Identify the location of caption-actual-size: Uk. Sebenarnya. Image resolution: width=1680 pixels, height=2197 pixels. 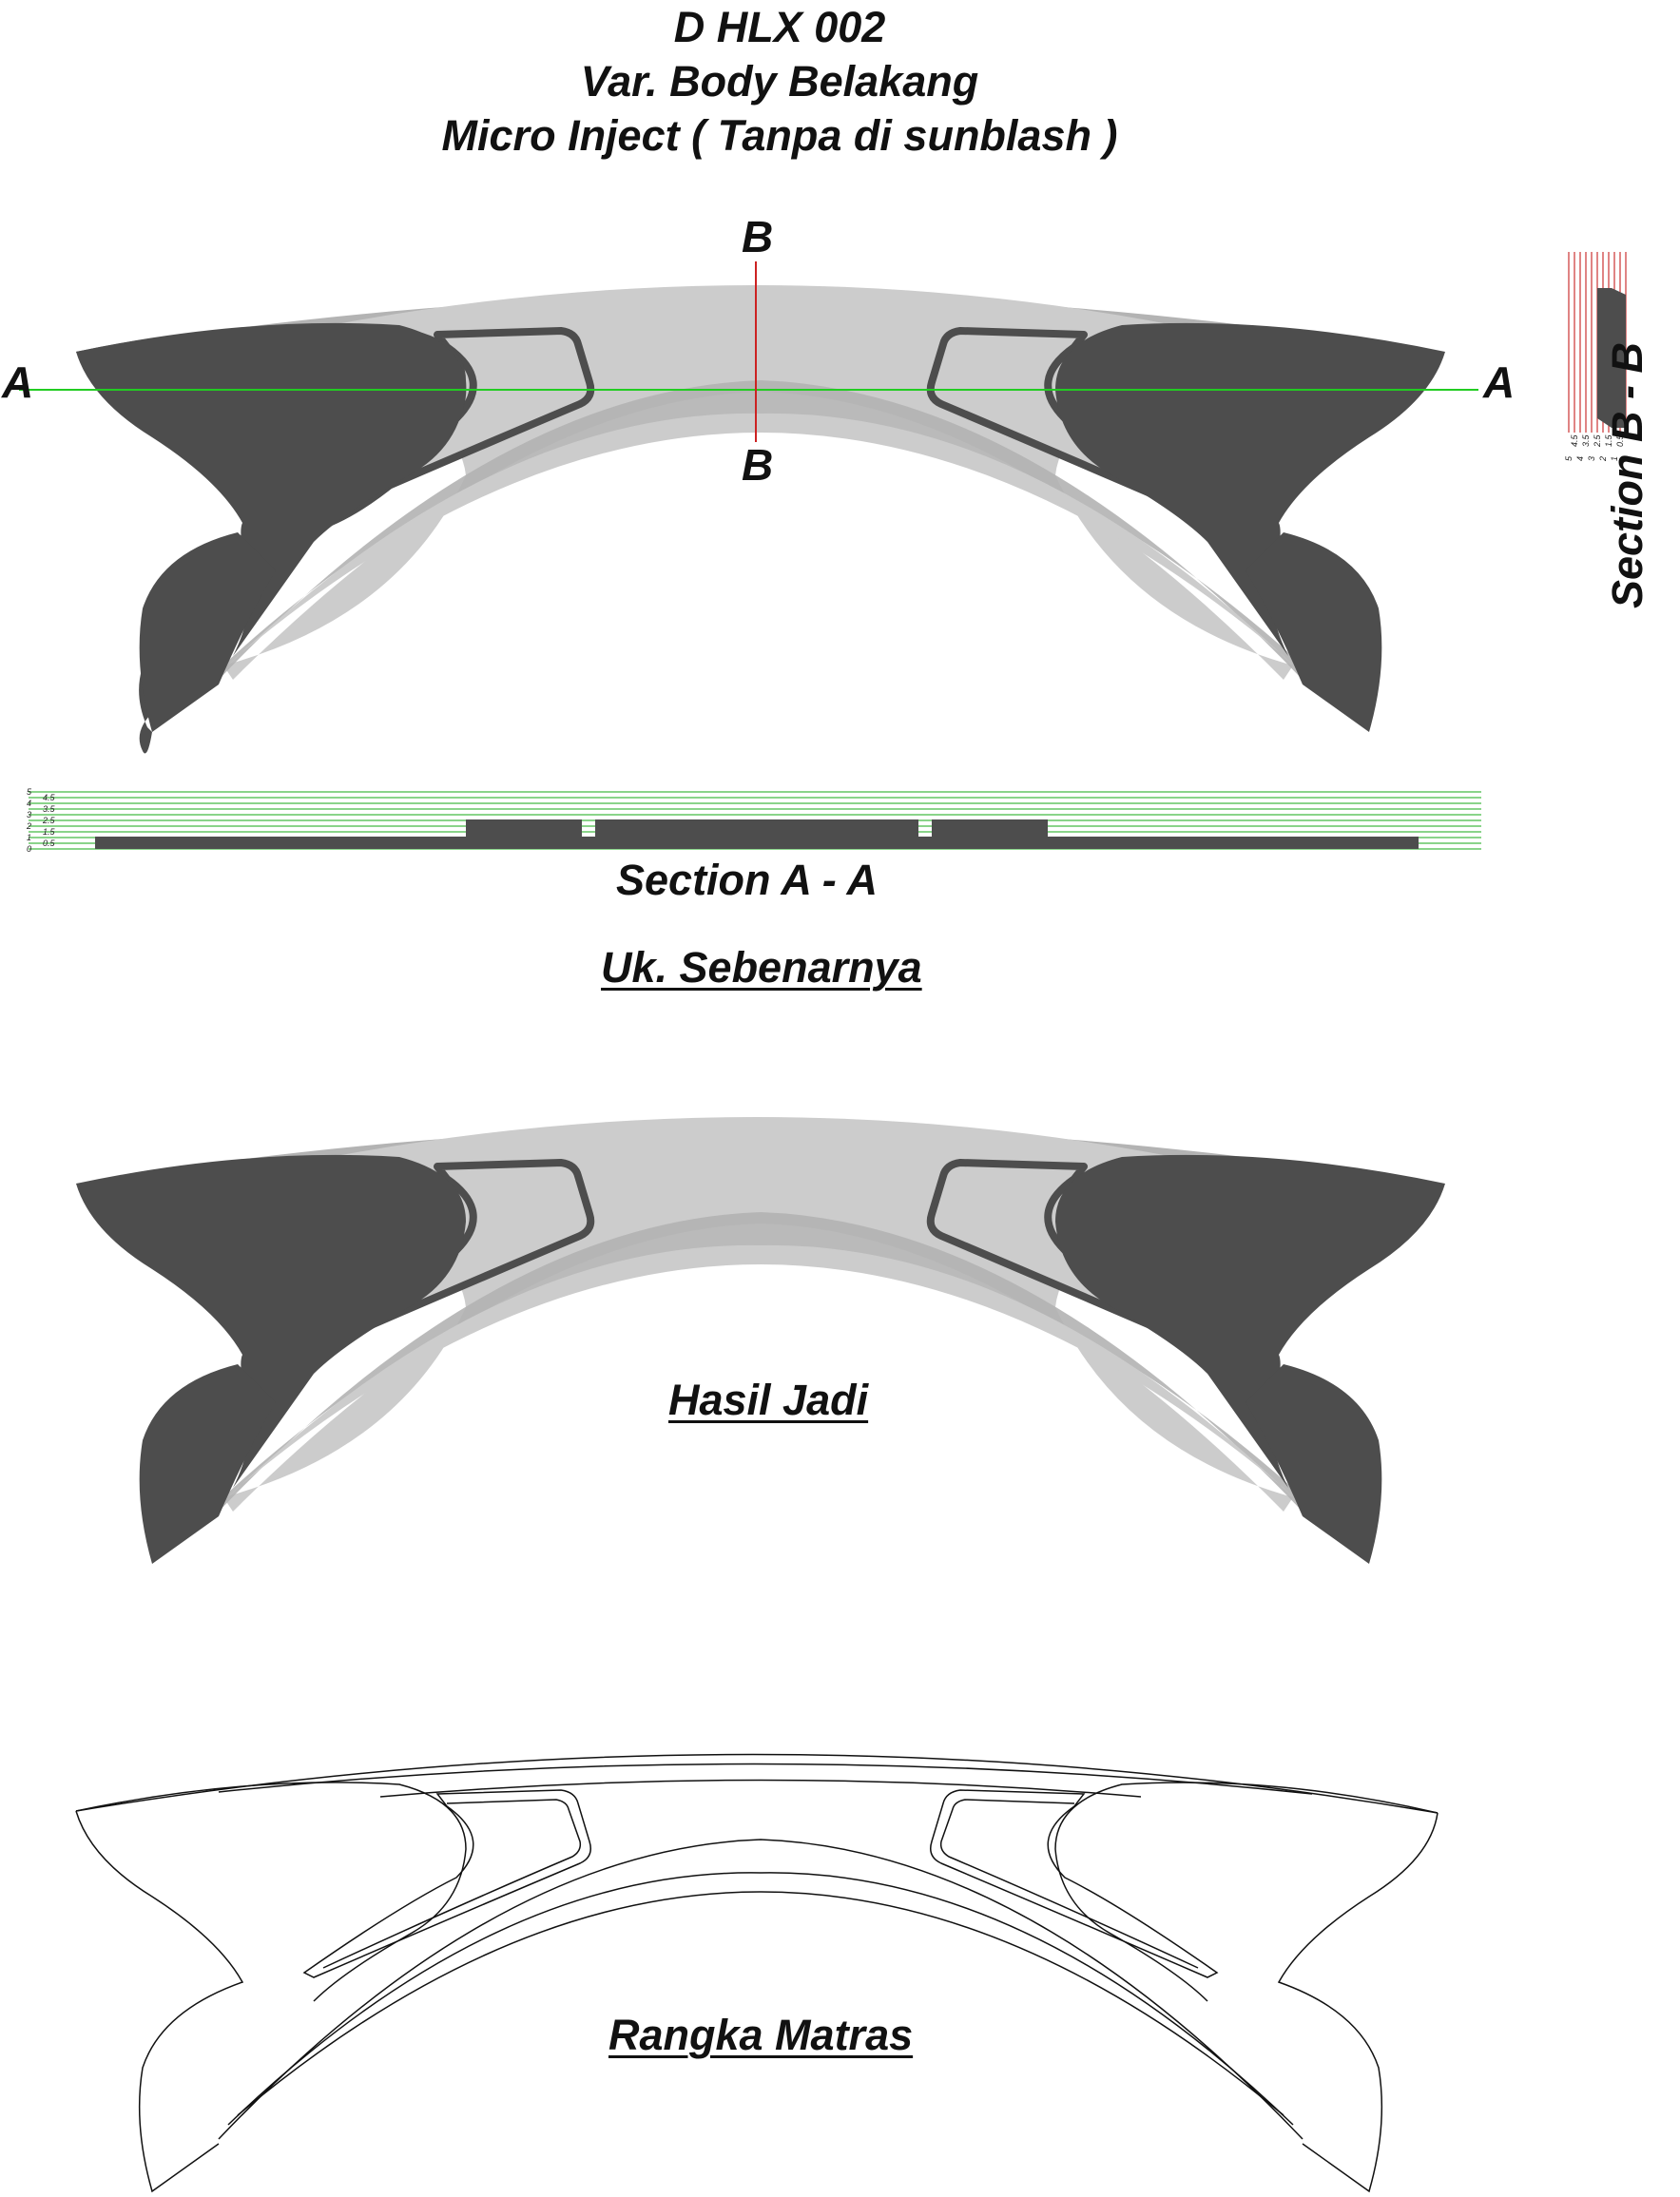
(761, 968).